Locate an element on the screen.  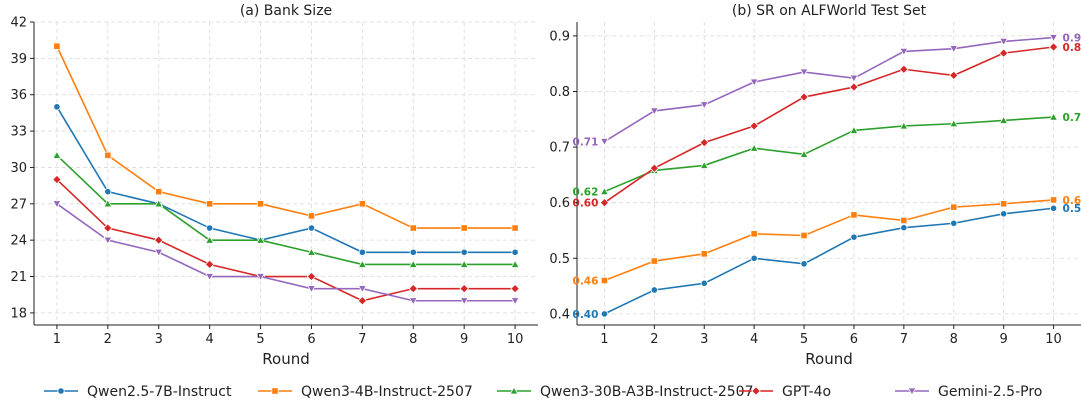
legend-label: Qwen3-30B-A3B-Instruct-2507 is located at coordinates (647, 392).